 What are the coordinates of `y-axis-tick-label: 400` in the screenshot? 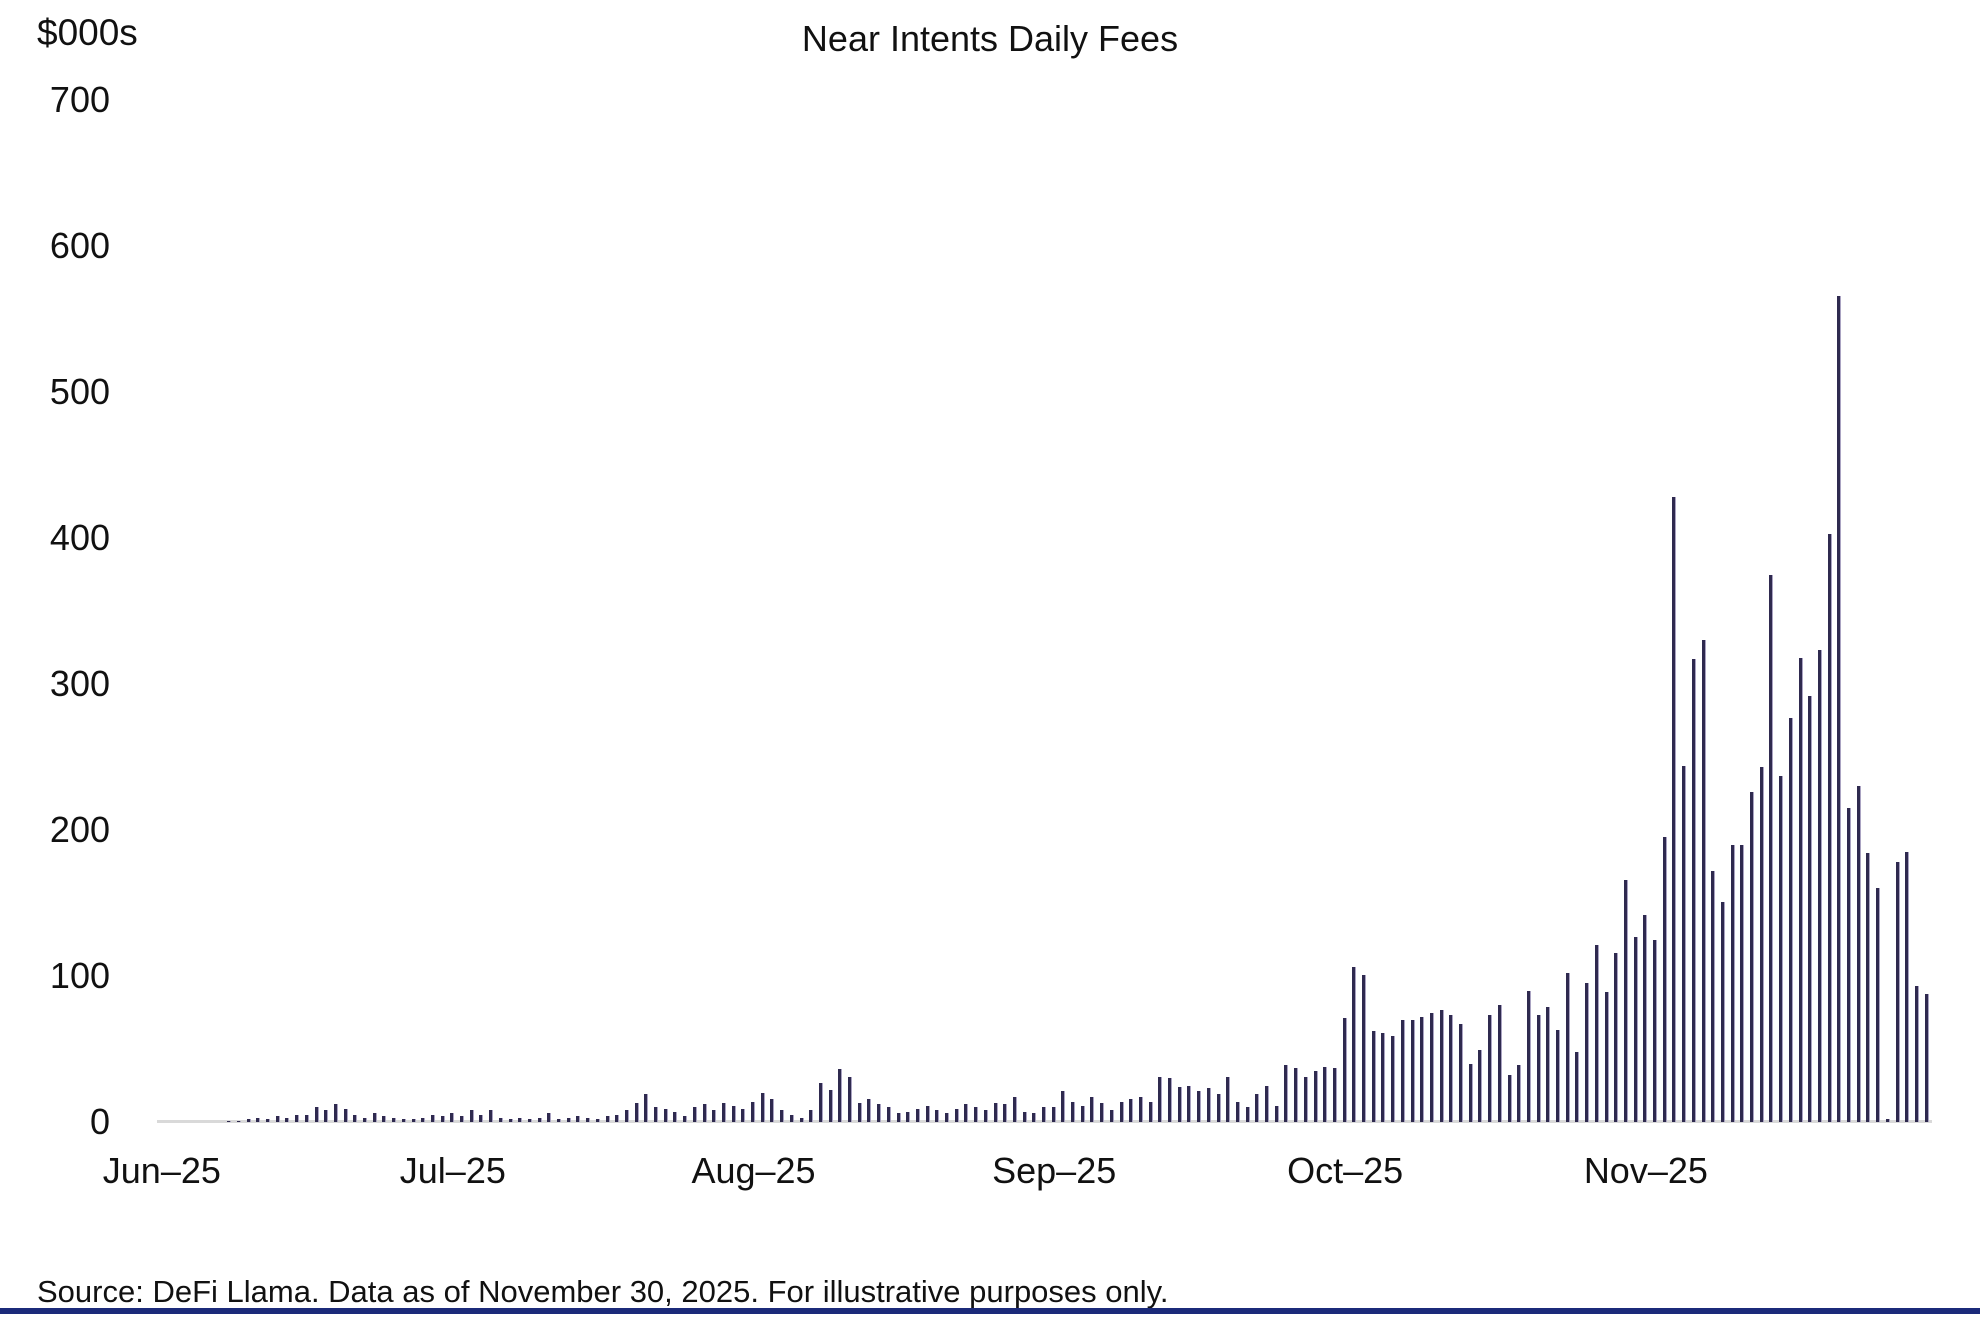 It's located at (79, 537).